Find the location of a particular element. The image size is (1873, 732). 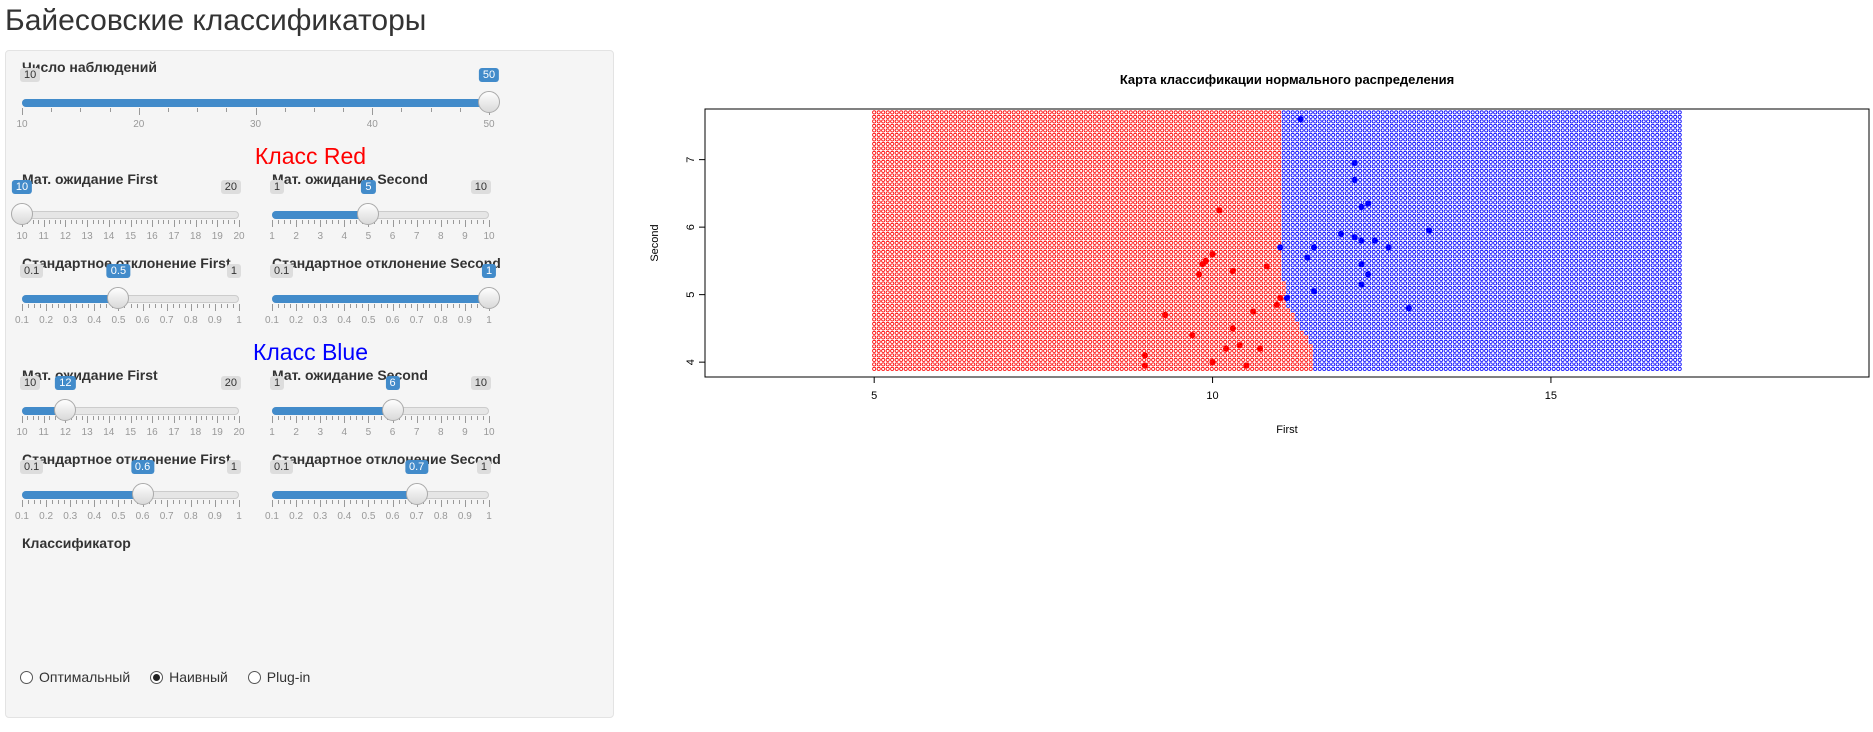

slider-track is located at coordinates (130, 215).